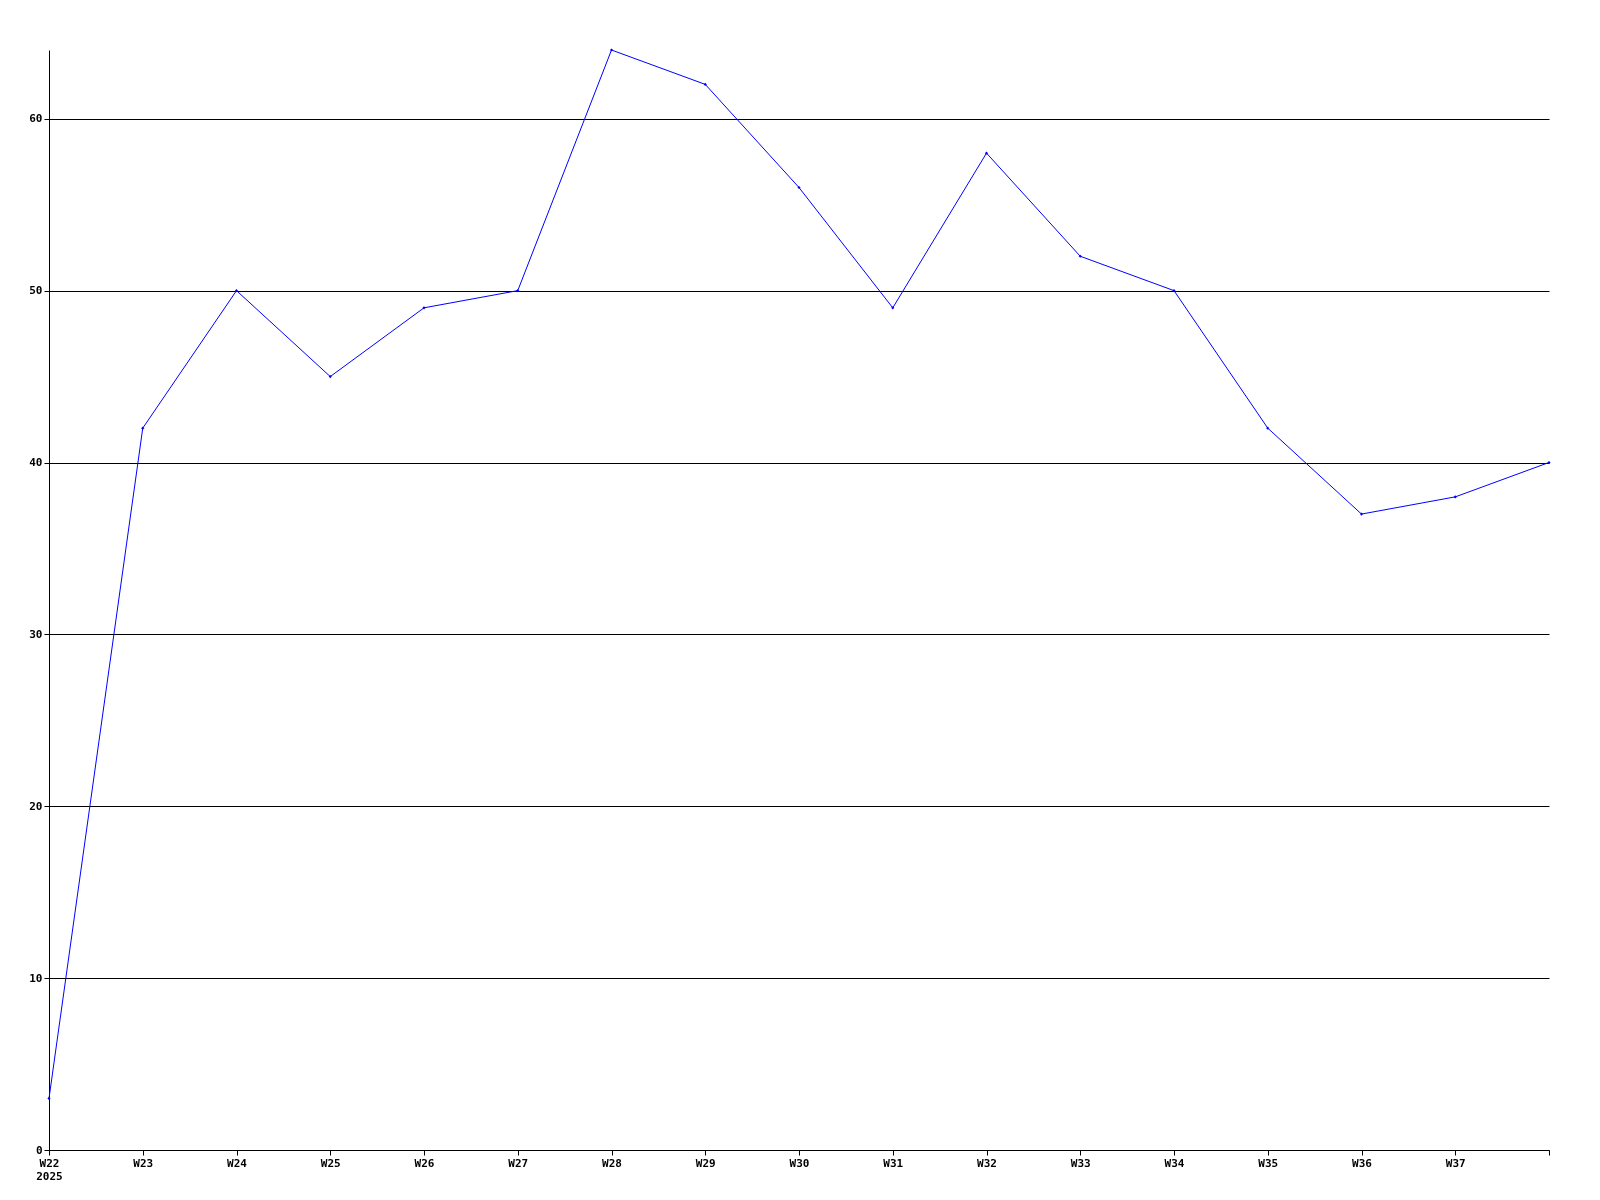 This screenshot has width=1600, height=1200. I want to click on y-tick-label: 0, so click(39, 1150).